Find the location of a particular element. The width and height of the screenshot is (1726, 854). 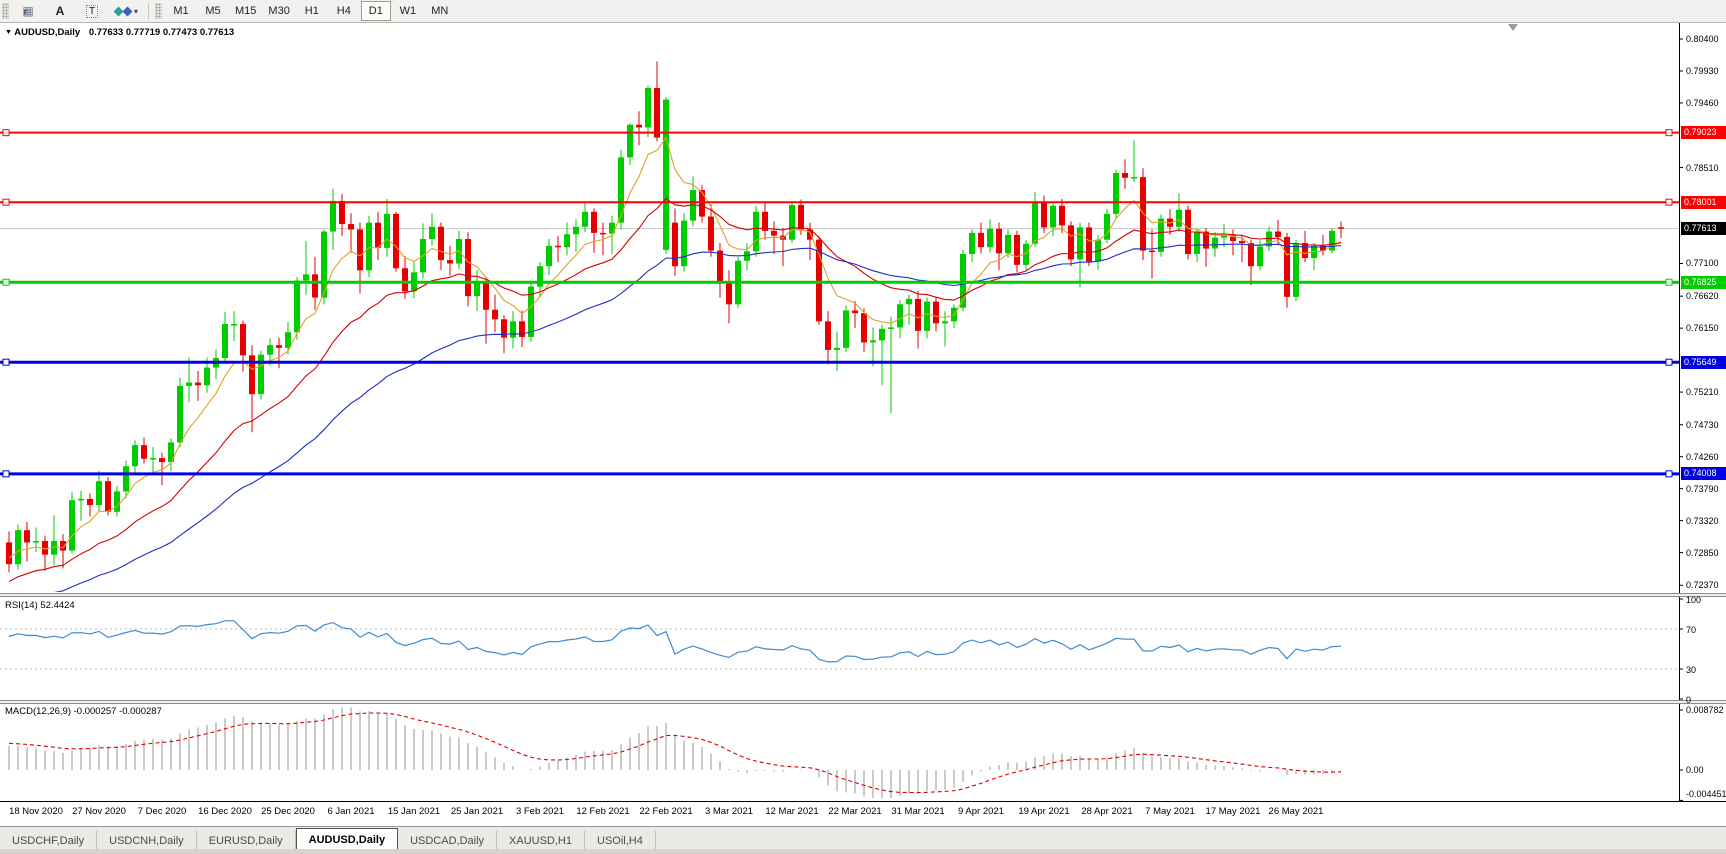

timeframe-button-H1: H1 is located at coordinates (311, 11).